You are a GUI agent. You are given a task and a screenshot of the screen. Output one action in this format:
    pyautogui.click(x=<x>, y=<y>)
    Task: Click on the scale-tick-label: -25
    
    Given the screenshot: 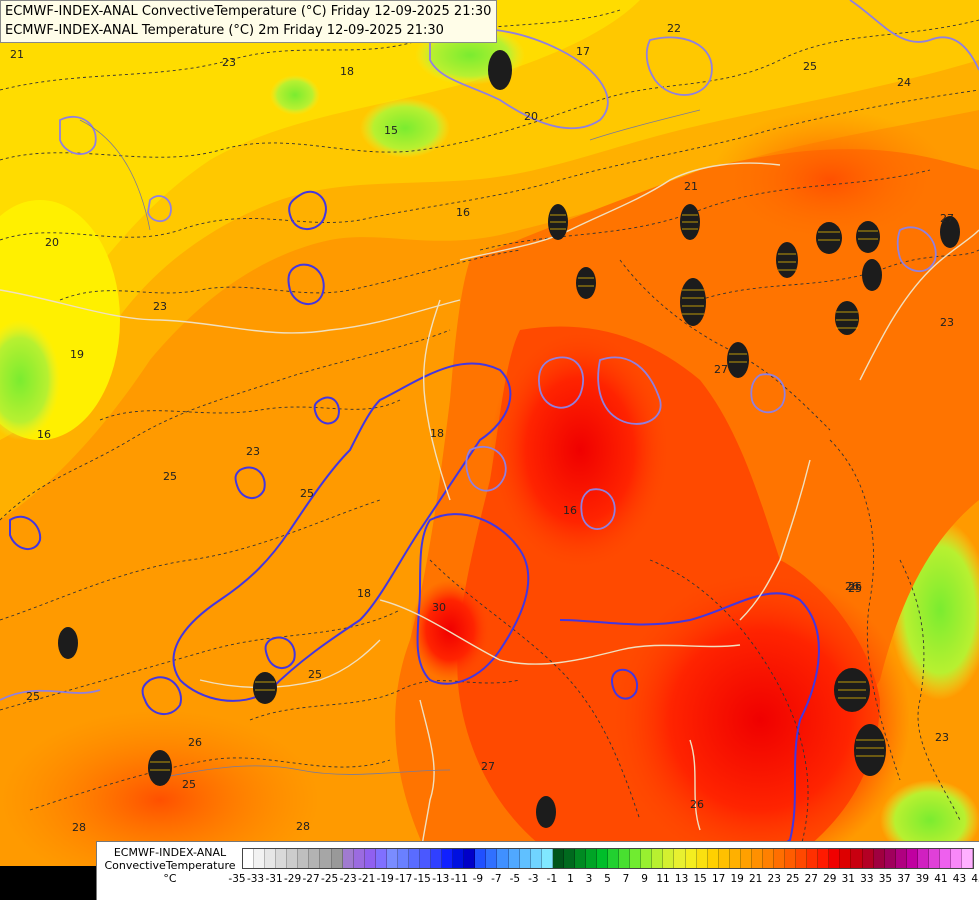 What is the action you would take?
    pyautogui.click(x=330, y=879)
    